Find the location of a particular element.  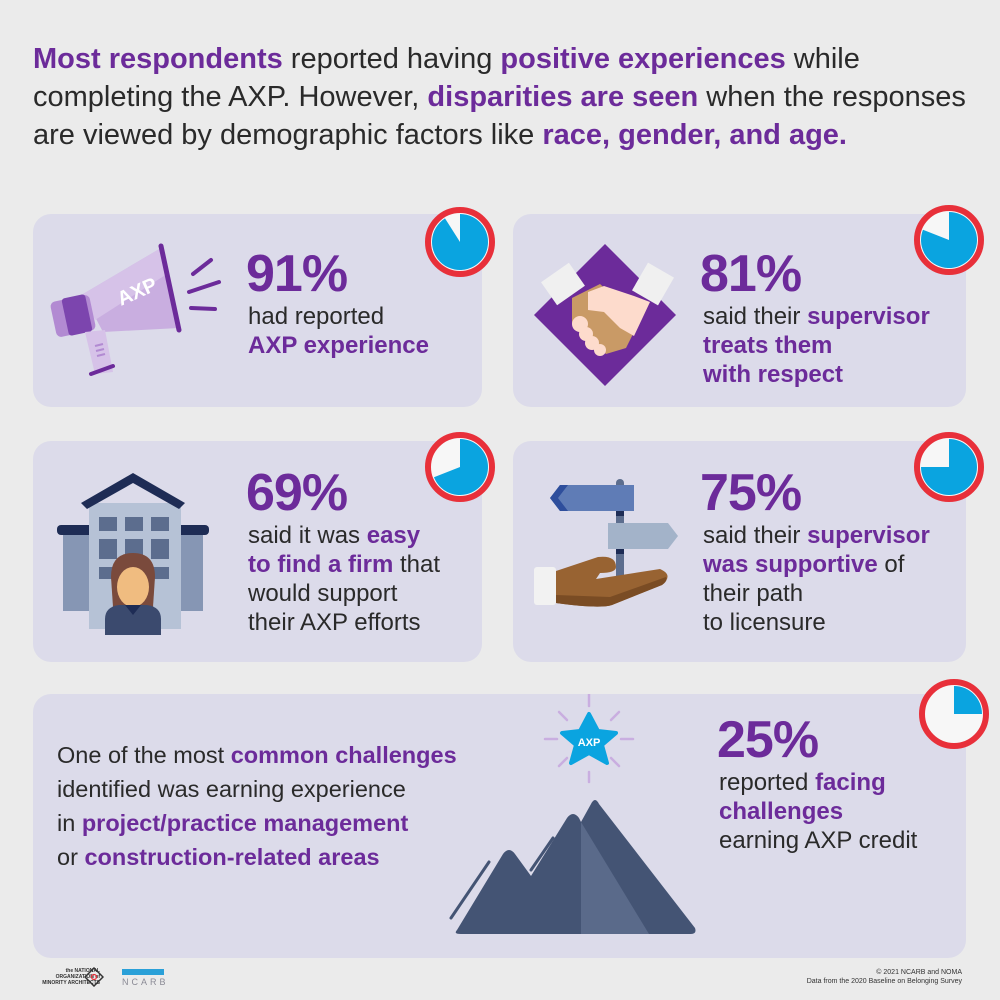

description-line: with respect is located at coordinates (773, 374).